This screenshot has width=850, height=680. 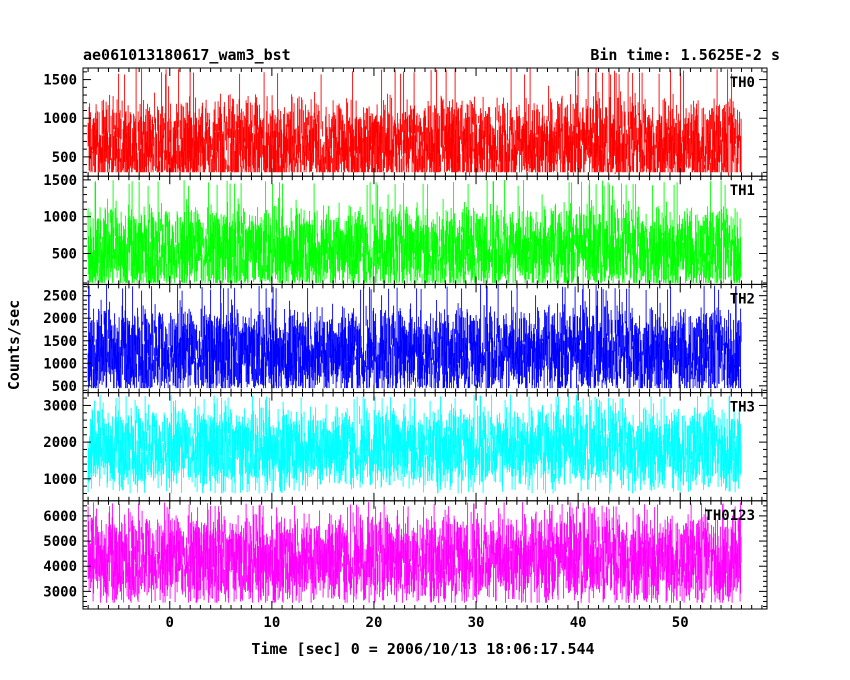 What do you see at coordinates (742, 299) in the screenshot?
I see `panel-label: TH2` at bounding box center [742, 299].